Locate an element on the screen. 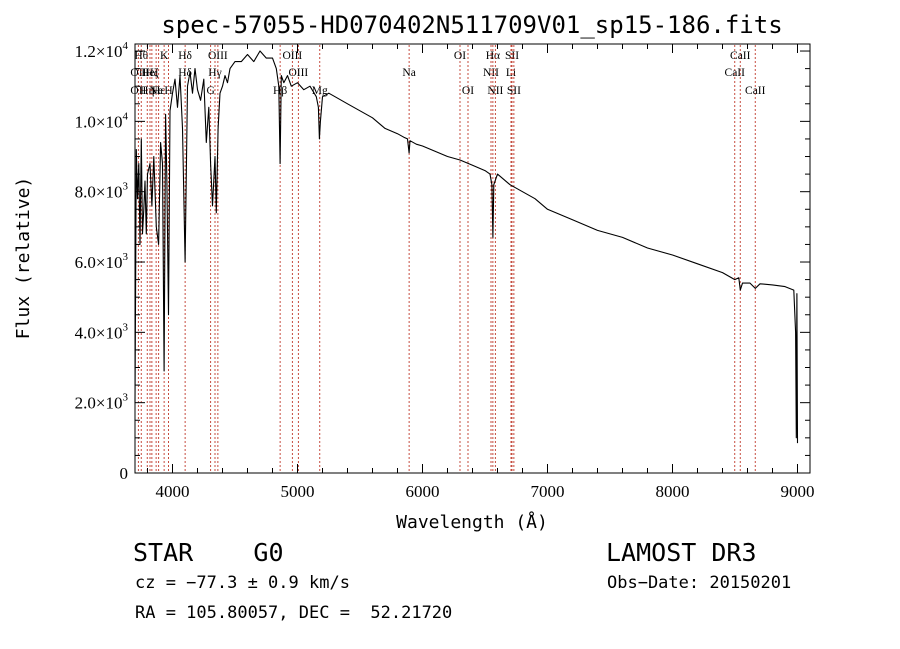 The width and height of the screenshot is (900, 649). marker-label-22: NII is located at coordinates (491, 73).